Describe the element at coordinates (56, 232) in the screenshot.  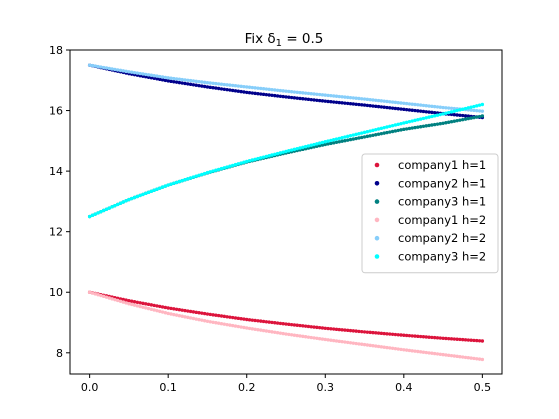
I see `y-tick-label: 12` at that location.